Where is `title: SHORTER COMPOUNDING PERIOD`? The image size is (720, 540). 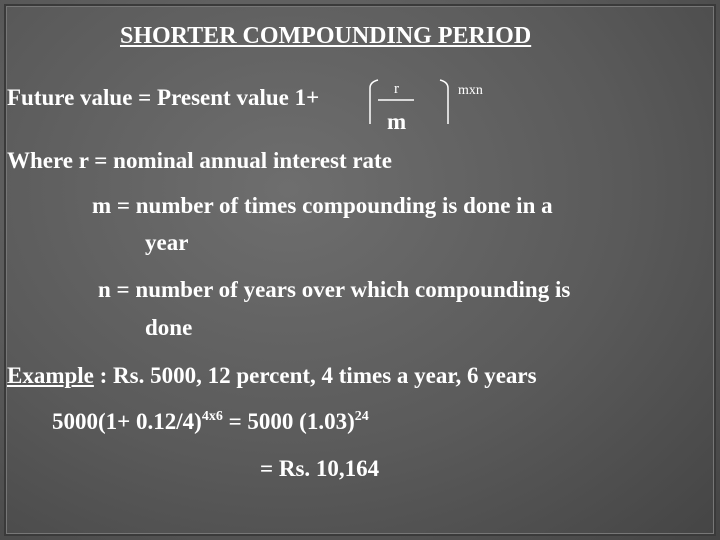
title: SHORTER COMPOUNDING PERIOD is located at coordinates (326, 36).